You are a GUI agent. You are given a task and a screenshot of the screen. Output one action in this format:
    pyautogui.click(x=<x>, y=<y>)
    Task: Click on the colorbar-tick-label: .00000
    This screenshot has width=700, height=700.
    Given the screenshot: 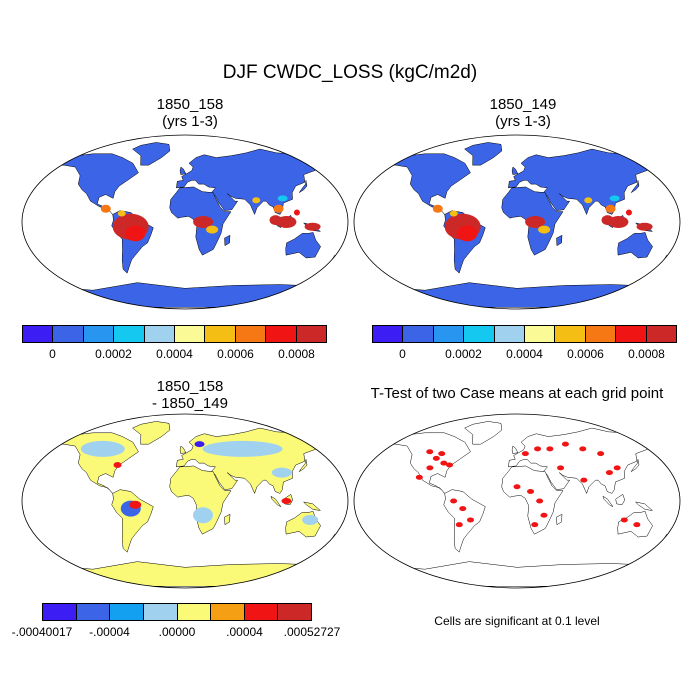 What is the action you would take?
    pyautogui.click(x=177, y=632)
    